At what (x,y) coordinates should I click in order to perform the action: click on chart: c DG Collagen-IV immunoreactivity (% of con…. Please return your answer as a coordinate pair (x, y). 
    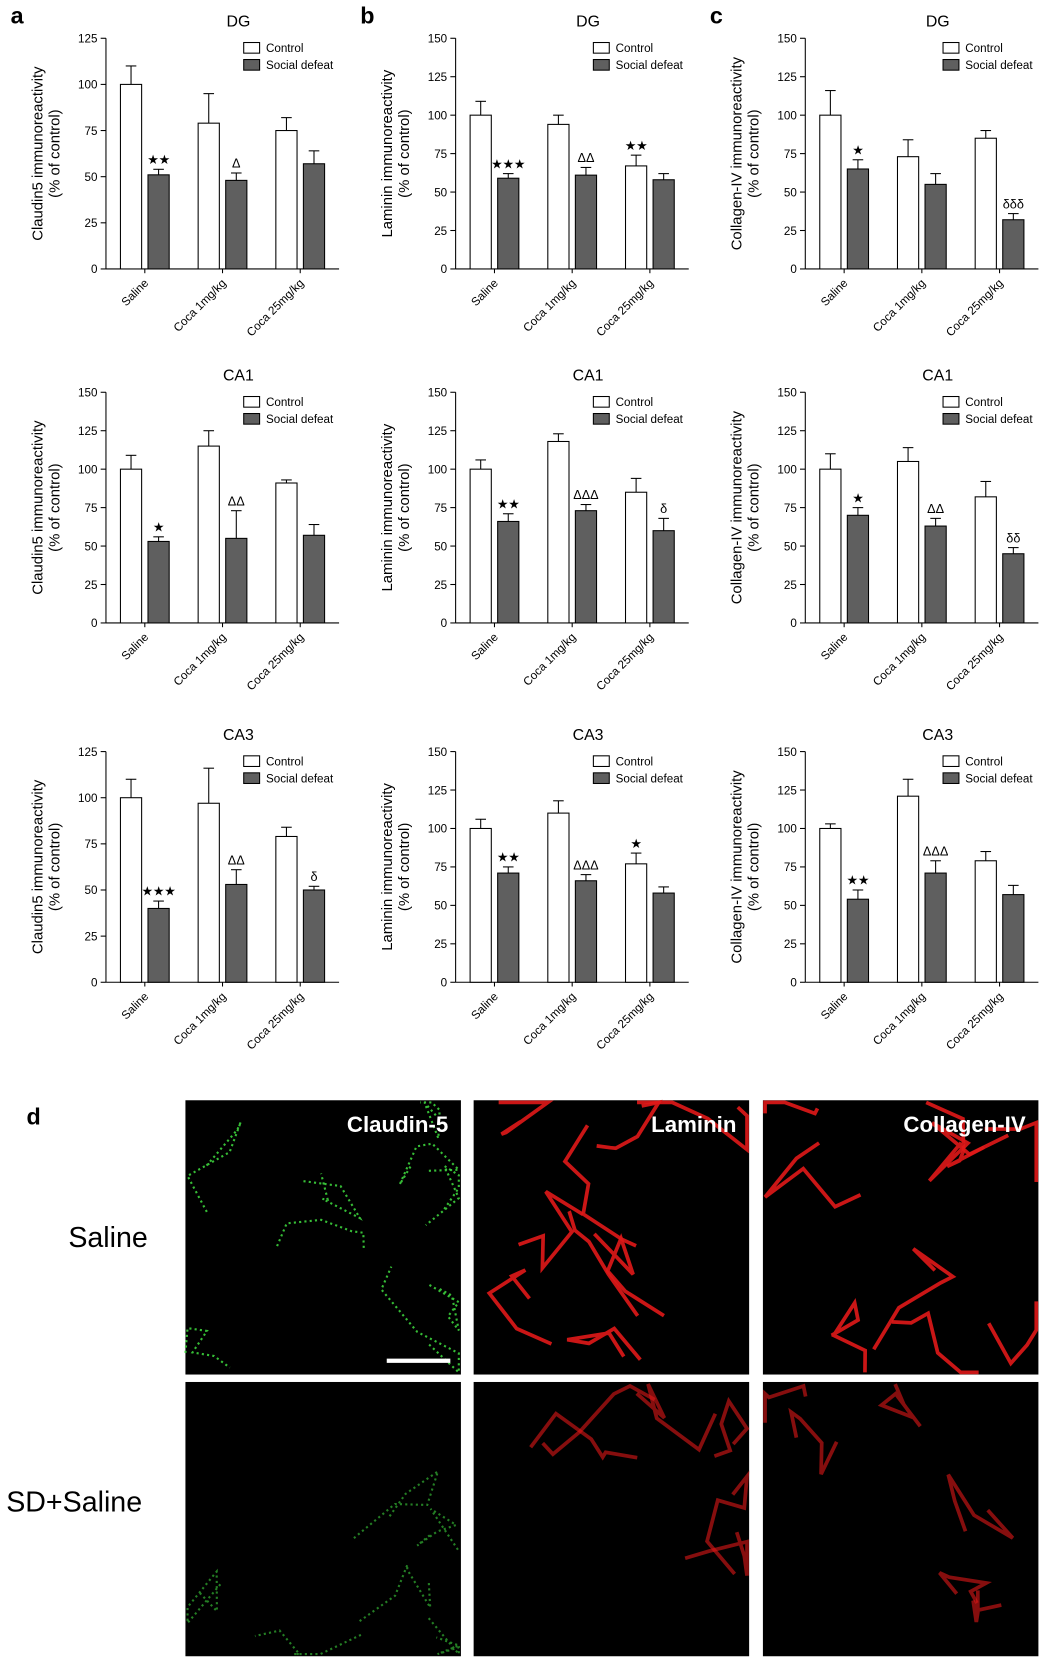
    Looking at the image, I should click on (874, 170).